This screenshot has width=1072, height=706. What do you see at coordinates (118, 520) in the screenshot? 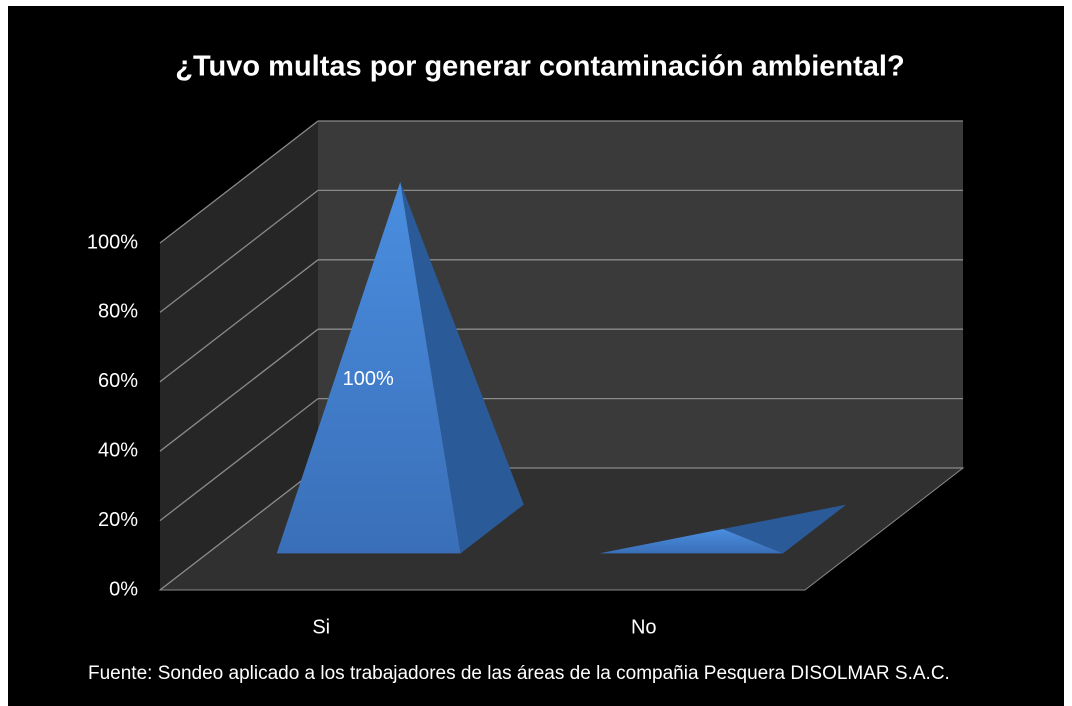
I see `y-tick-label: 20%` at bounding box center [118, 520].